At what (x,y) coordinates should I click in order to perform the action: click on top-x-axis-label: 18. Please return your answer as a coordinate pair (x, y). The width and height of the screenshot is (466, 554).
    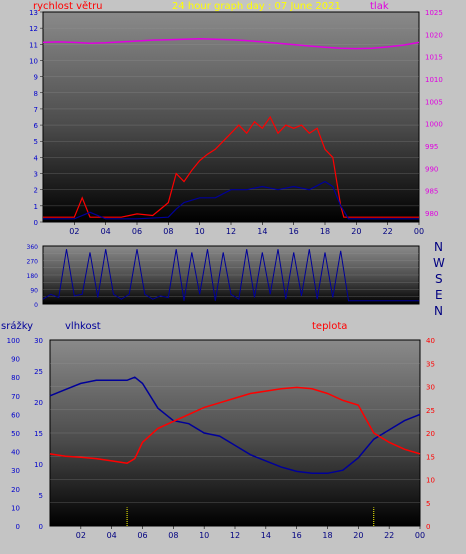
    Looking at the image, I should click on (325, 231).